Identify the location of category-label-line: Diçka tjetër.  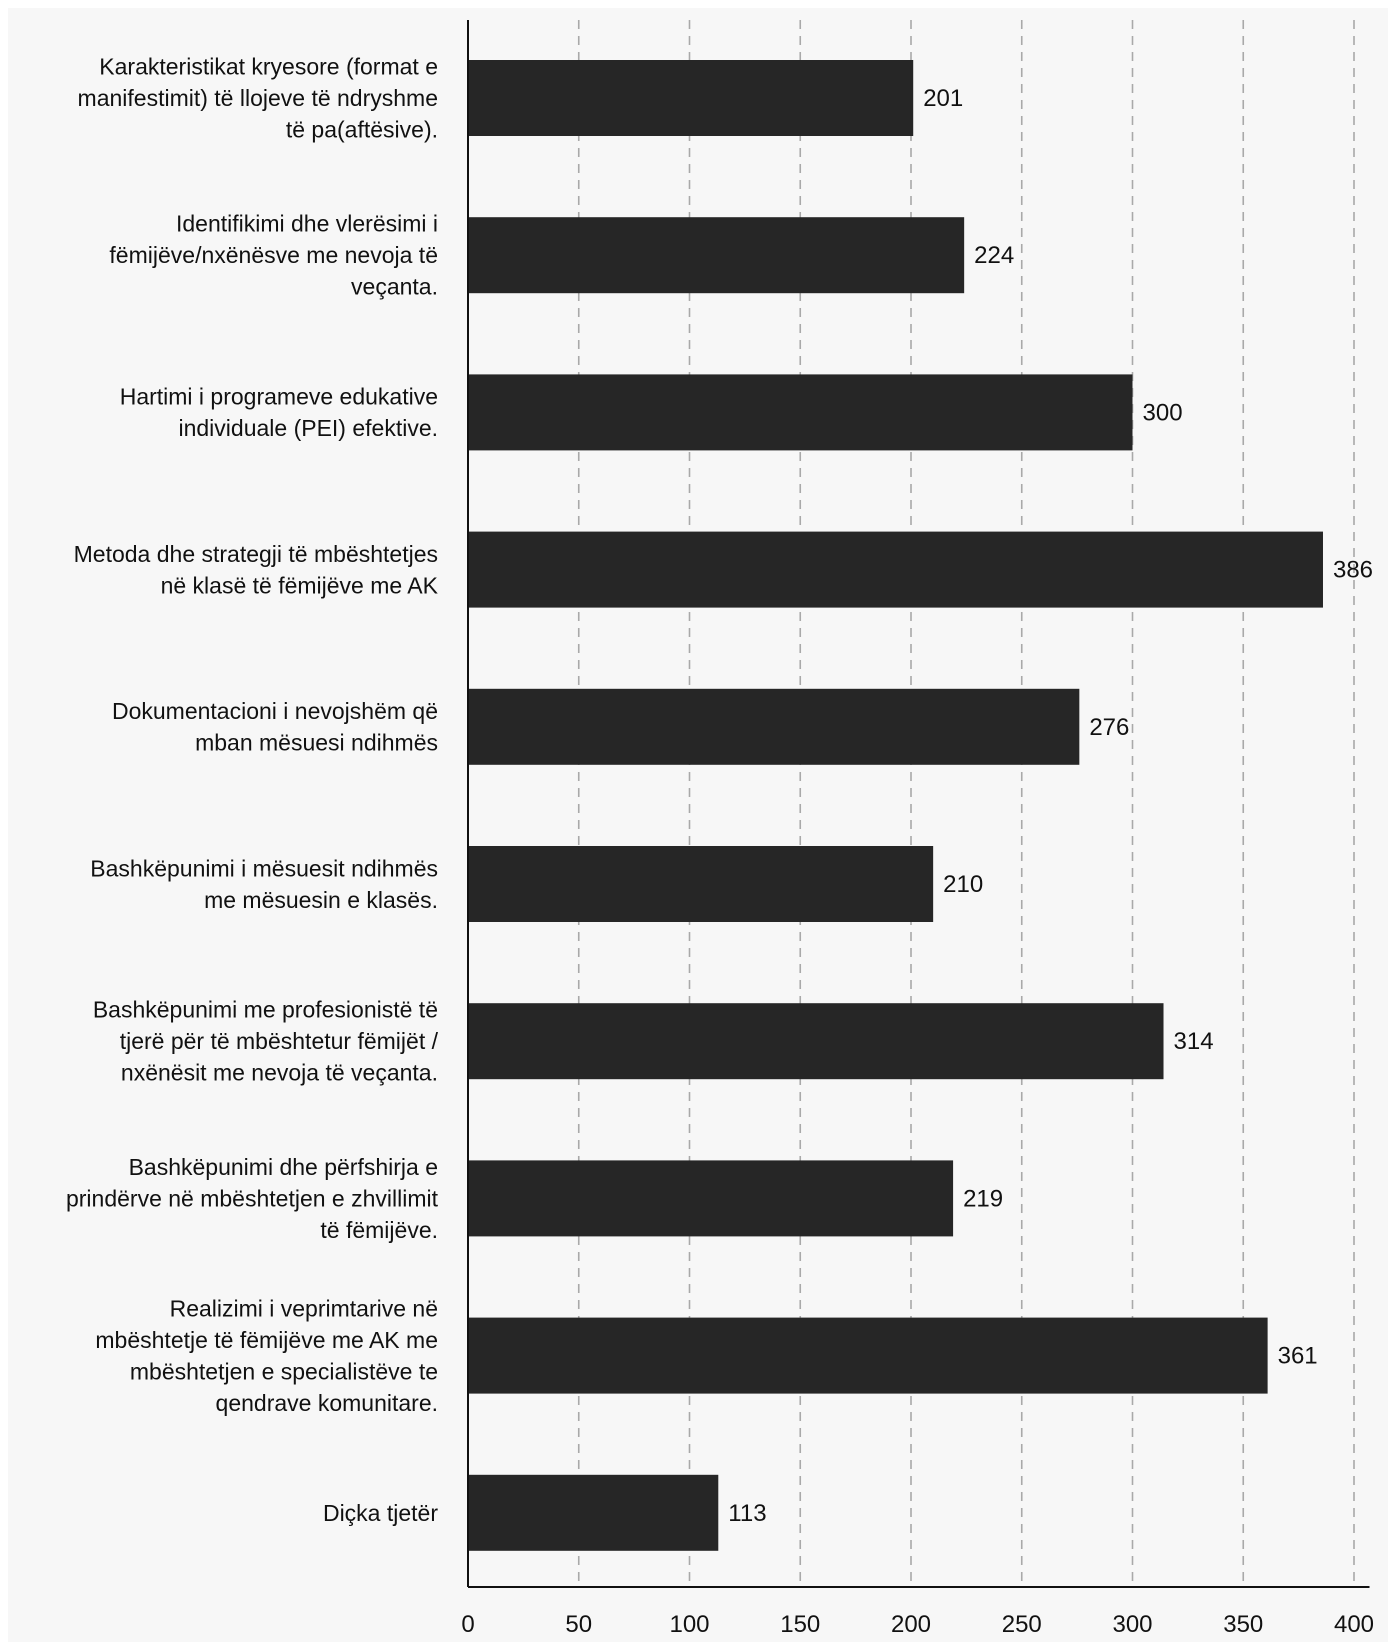
(380, 1513).